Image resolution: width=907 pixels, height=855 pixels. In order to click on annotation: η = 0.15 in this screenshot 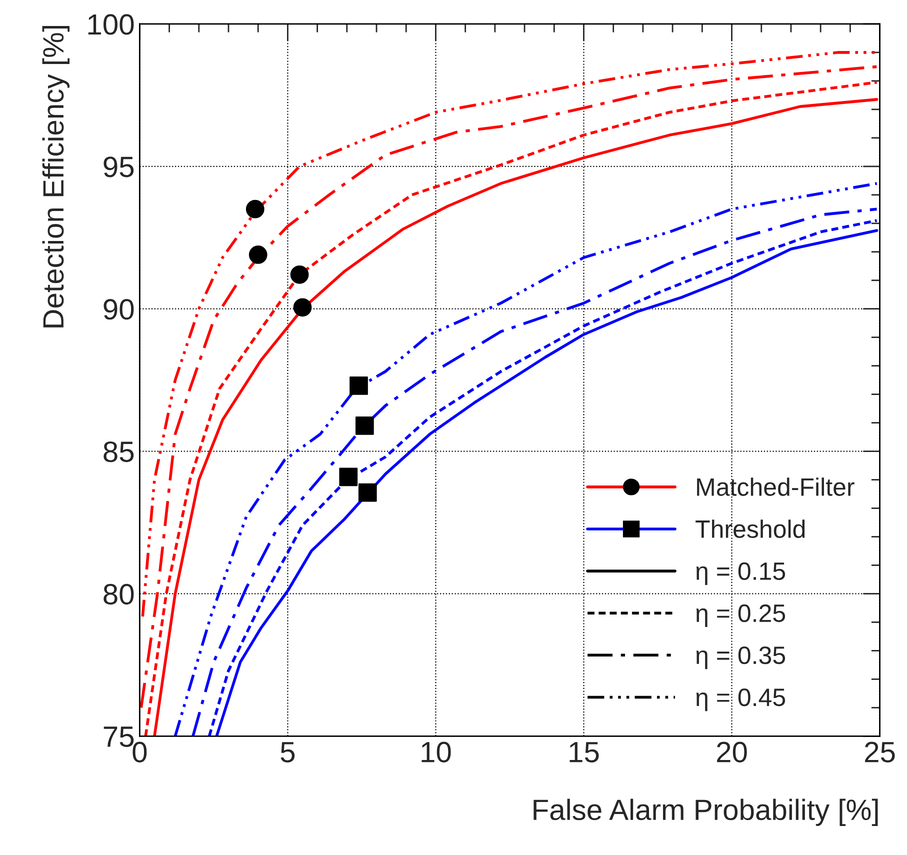, I will do `click(741, 573)`.